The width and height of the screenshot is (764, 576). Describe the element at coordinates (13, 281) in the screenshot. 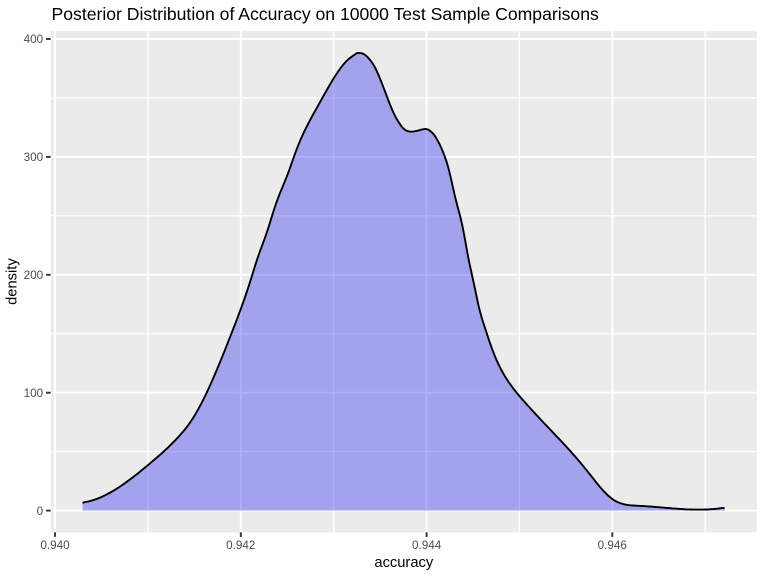

I see `svg-text: density` at that location.